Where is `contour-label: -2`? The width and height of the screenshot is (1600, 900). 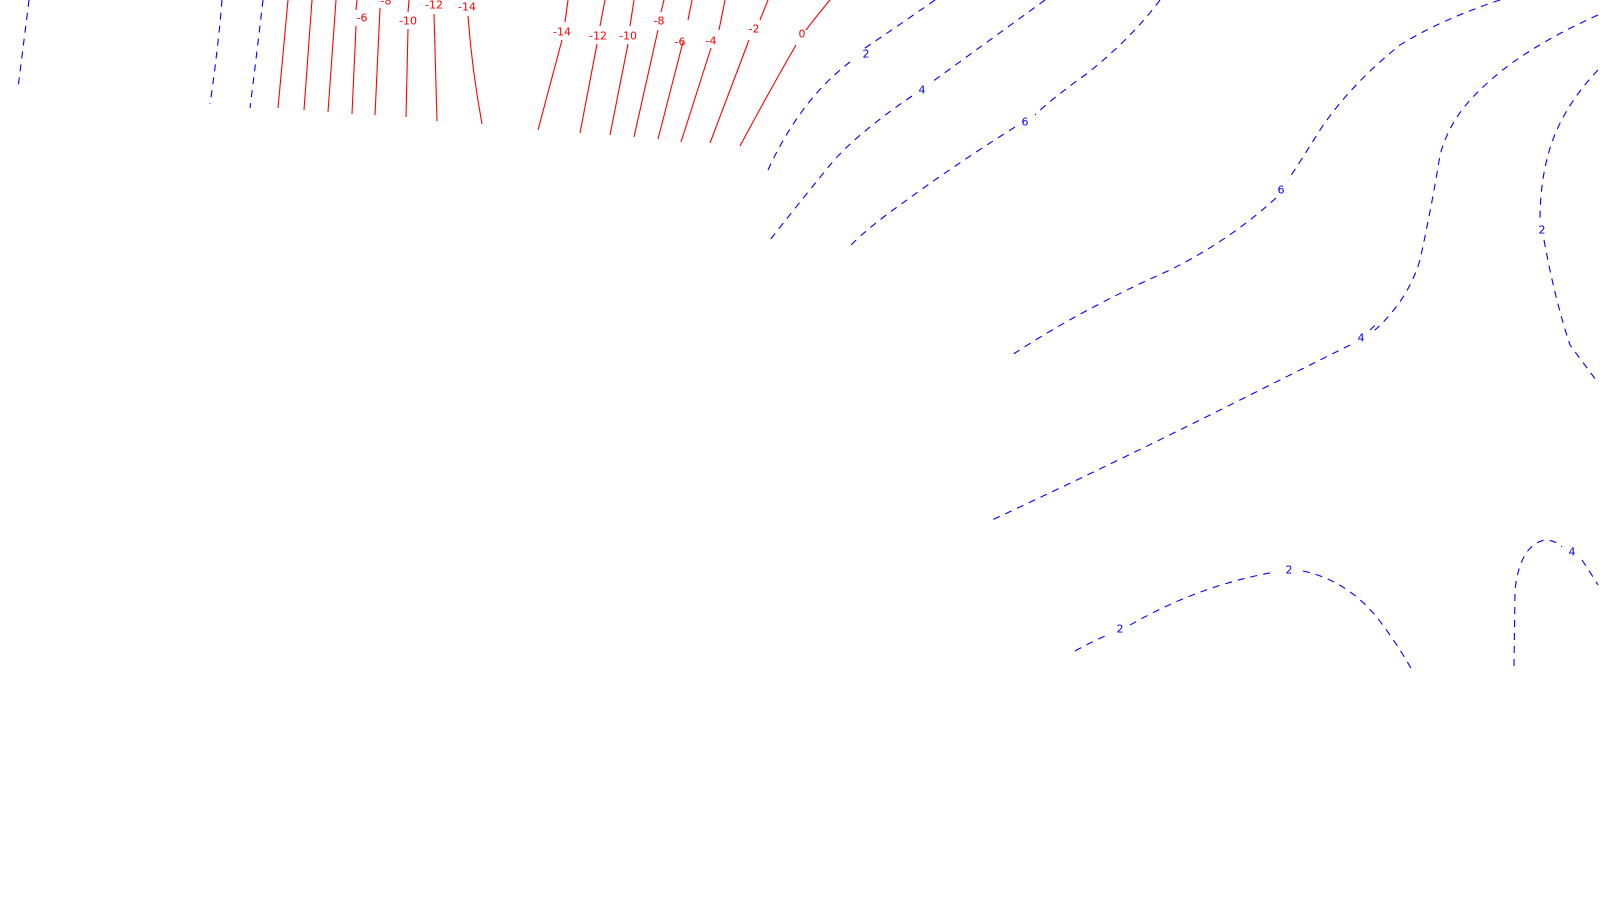
contour-label: -2 is located at coordinates (754, 29).